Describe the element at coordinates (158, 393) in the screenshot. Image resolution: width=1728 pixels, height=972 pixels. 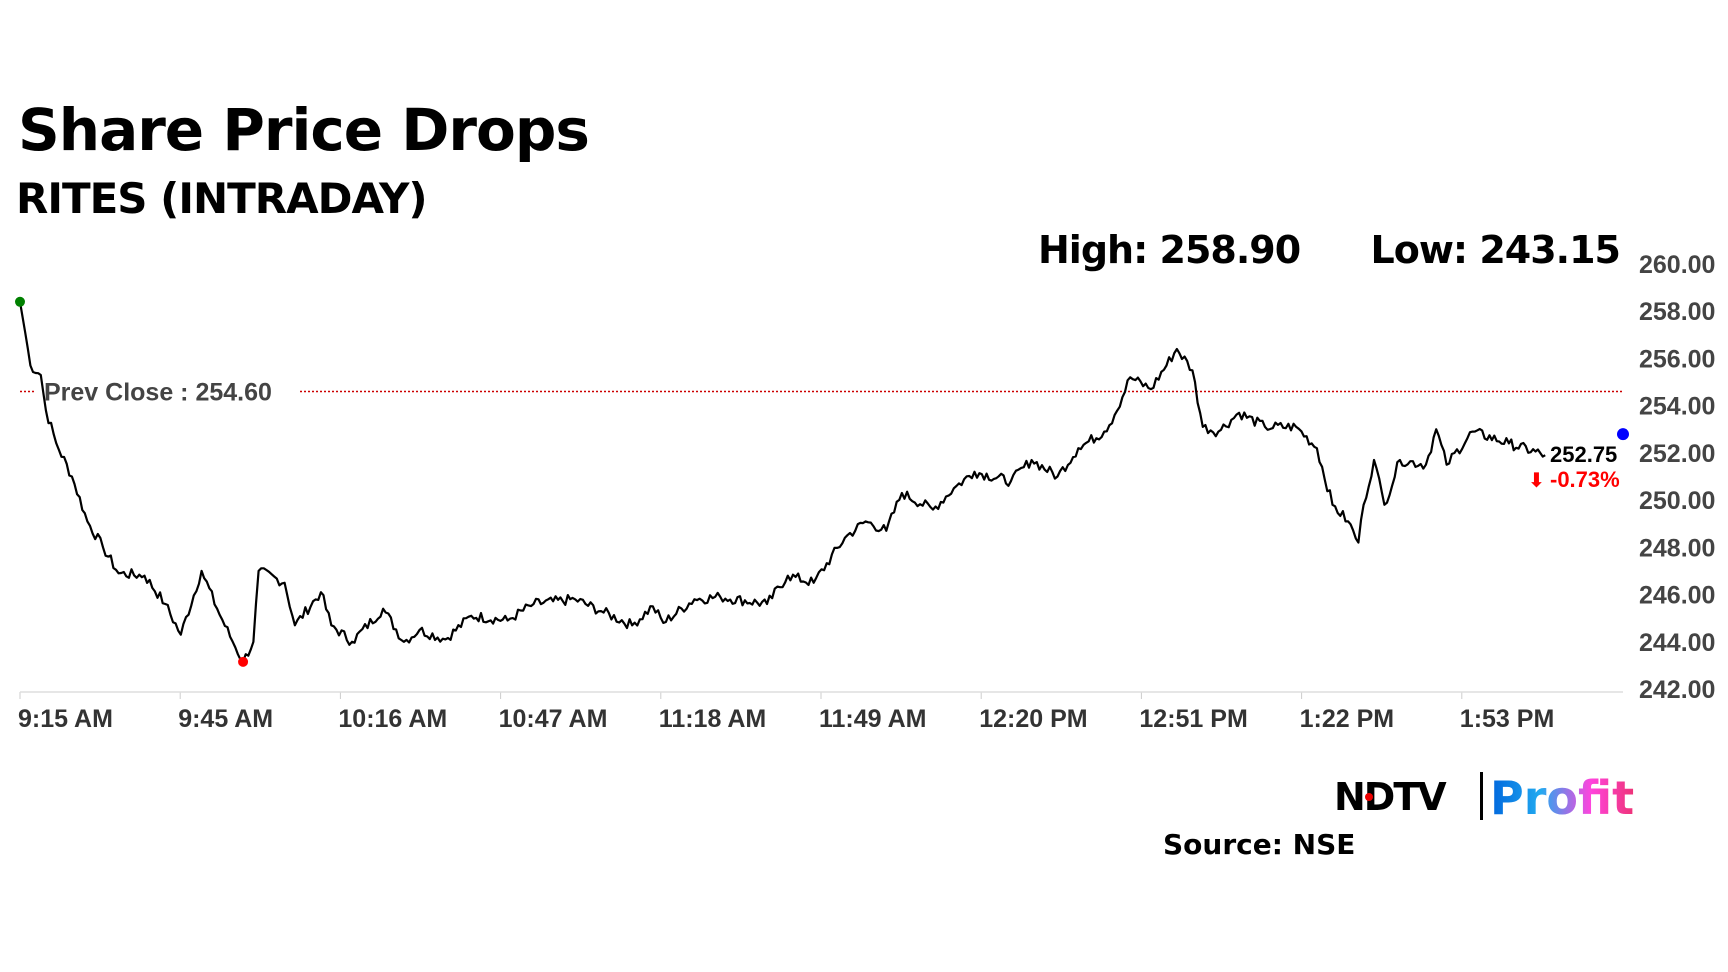
I see `prev-close-label: Prev Close : 254.60` at that location.